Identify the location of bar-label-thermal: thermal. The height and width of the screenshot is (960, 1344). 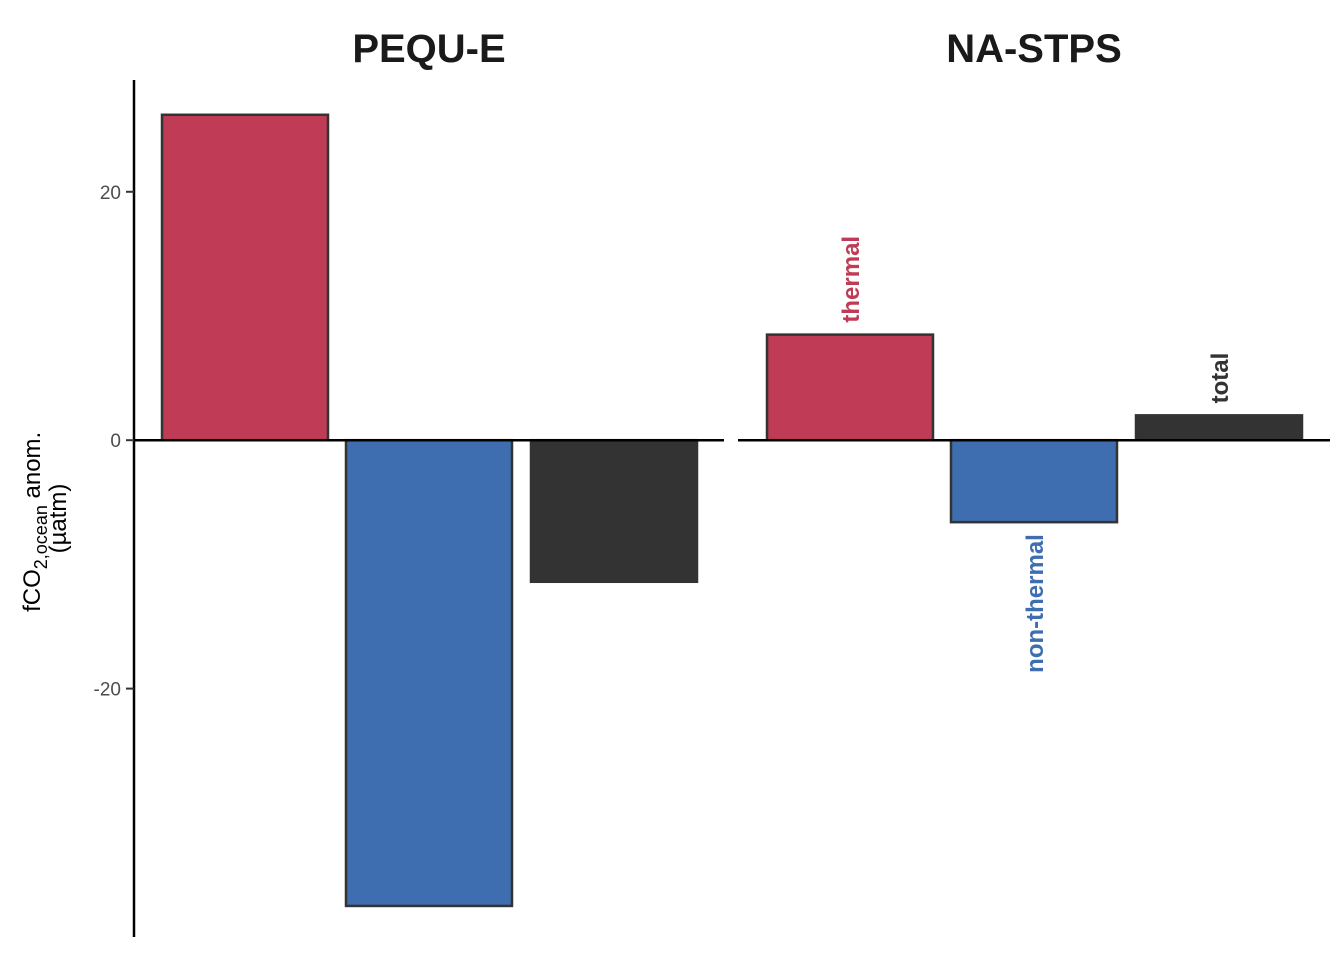
(851, 279).